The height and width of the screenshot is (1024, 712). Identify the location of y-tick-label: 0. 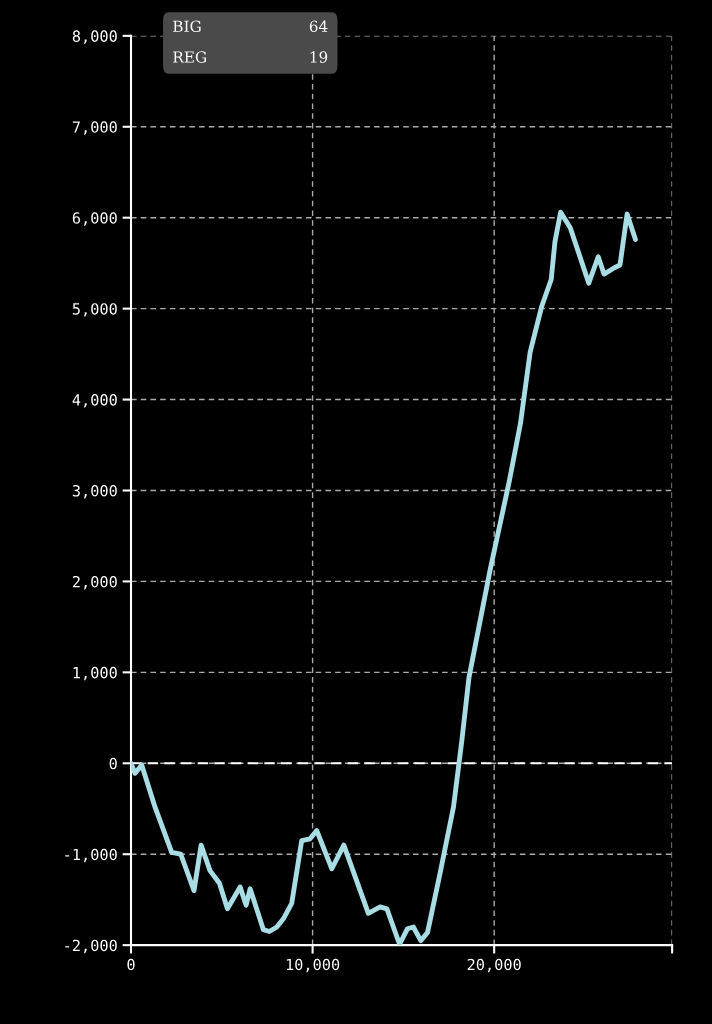
(113, 763).